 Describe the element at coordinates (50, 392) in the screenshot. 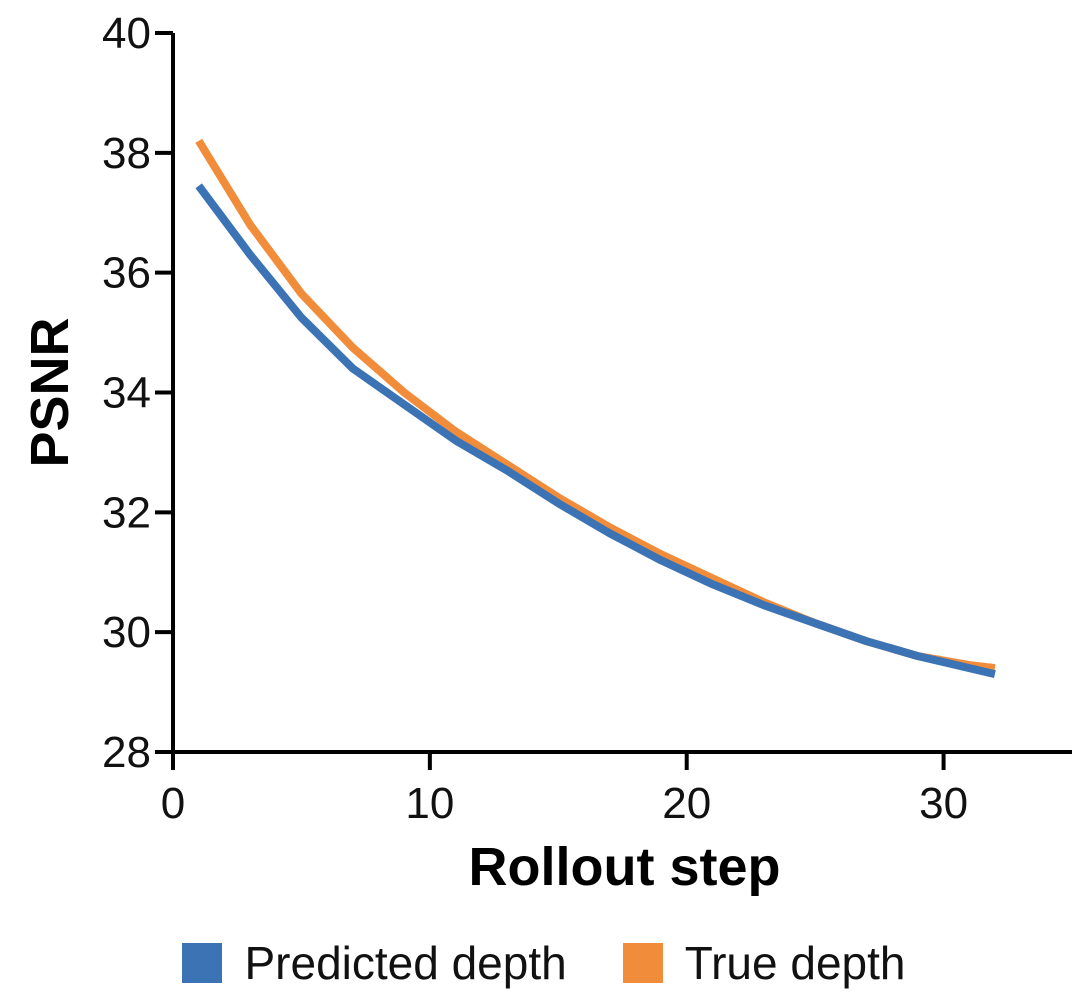

I see `y-axis-title: PSNR` at that location.